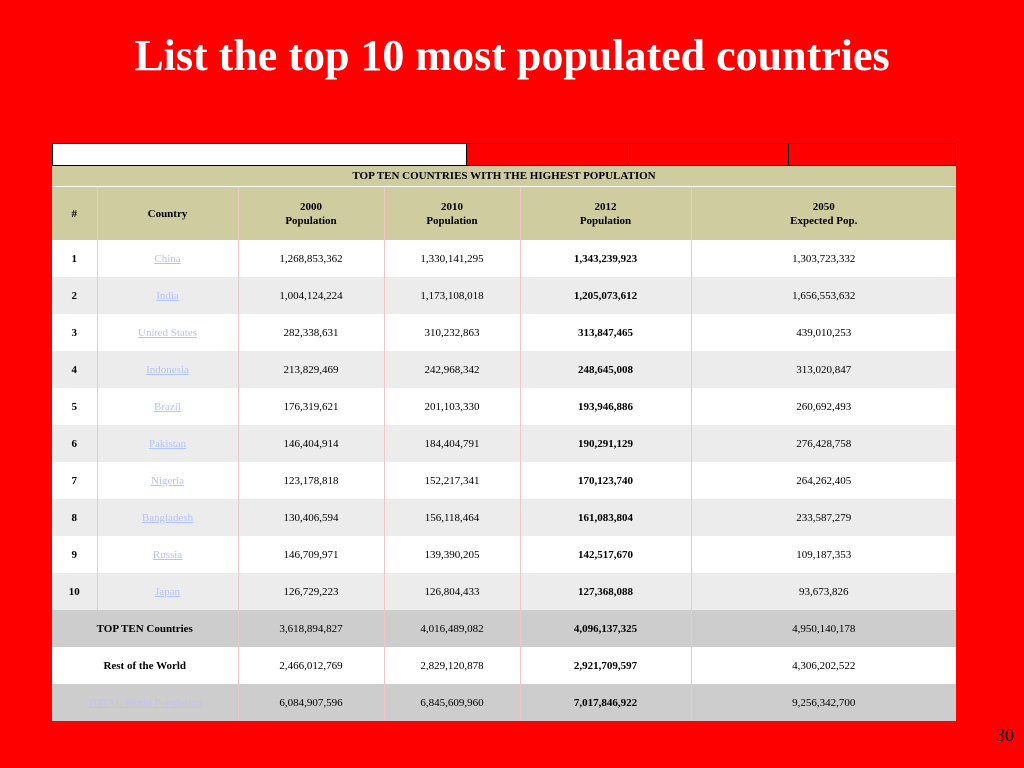 The height and width of the screenshot is (768, 1024). Describe the element at coordinates (452, 406) in the screenshot. I see `pop-2010-cell: 201,103,330` at that location.